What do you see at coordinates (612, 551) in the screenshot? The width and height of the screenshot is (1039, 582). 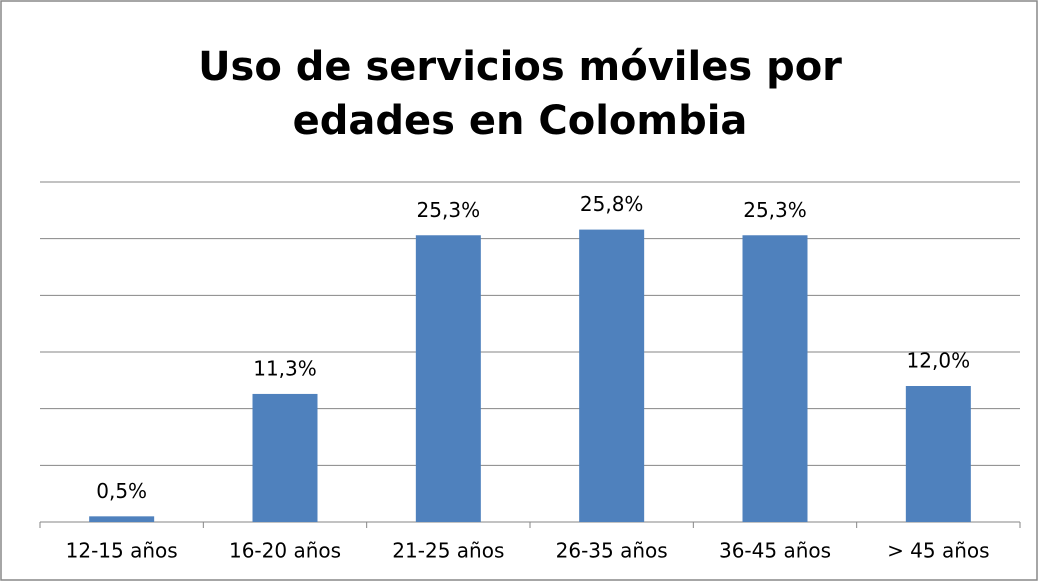 I see `x-tick-label: 26-35 años` at bounding box center [612, 551].